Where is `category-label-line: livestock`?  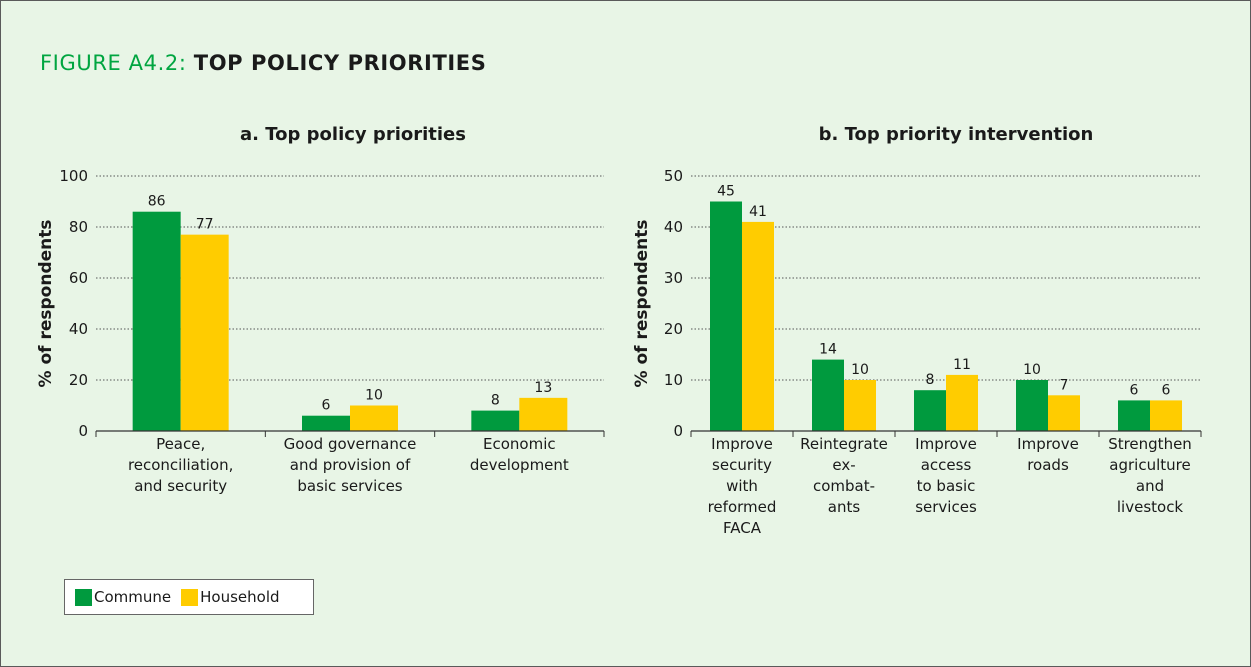
category-label-line: livestock is located at coordinates (1150, 507).